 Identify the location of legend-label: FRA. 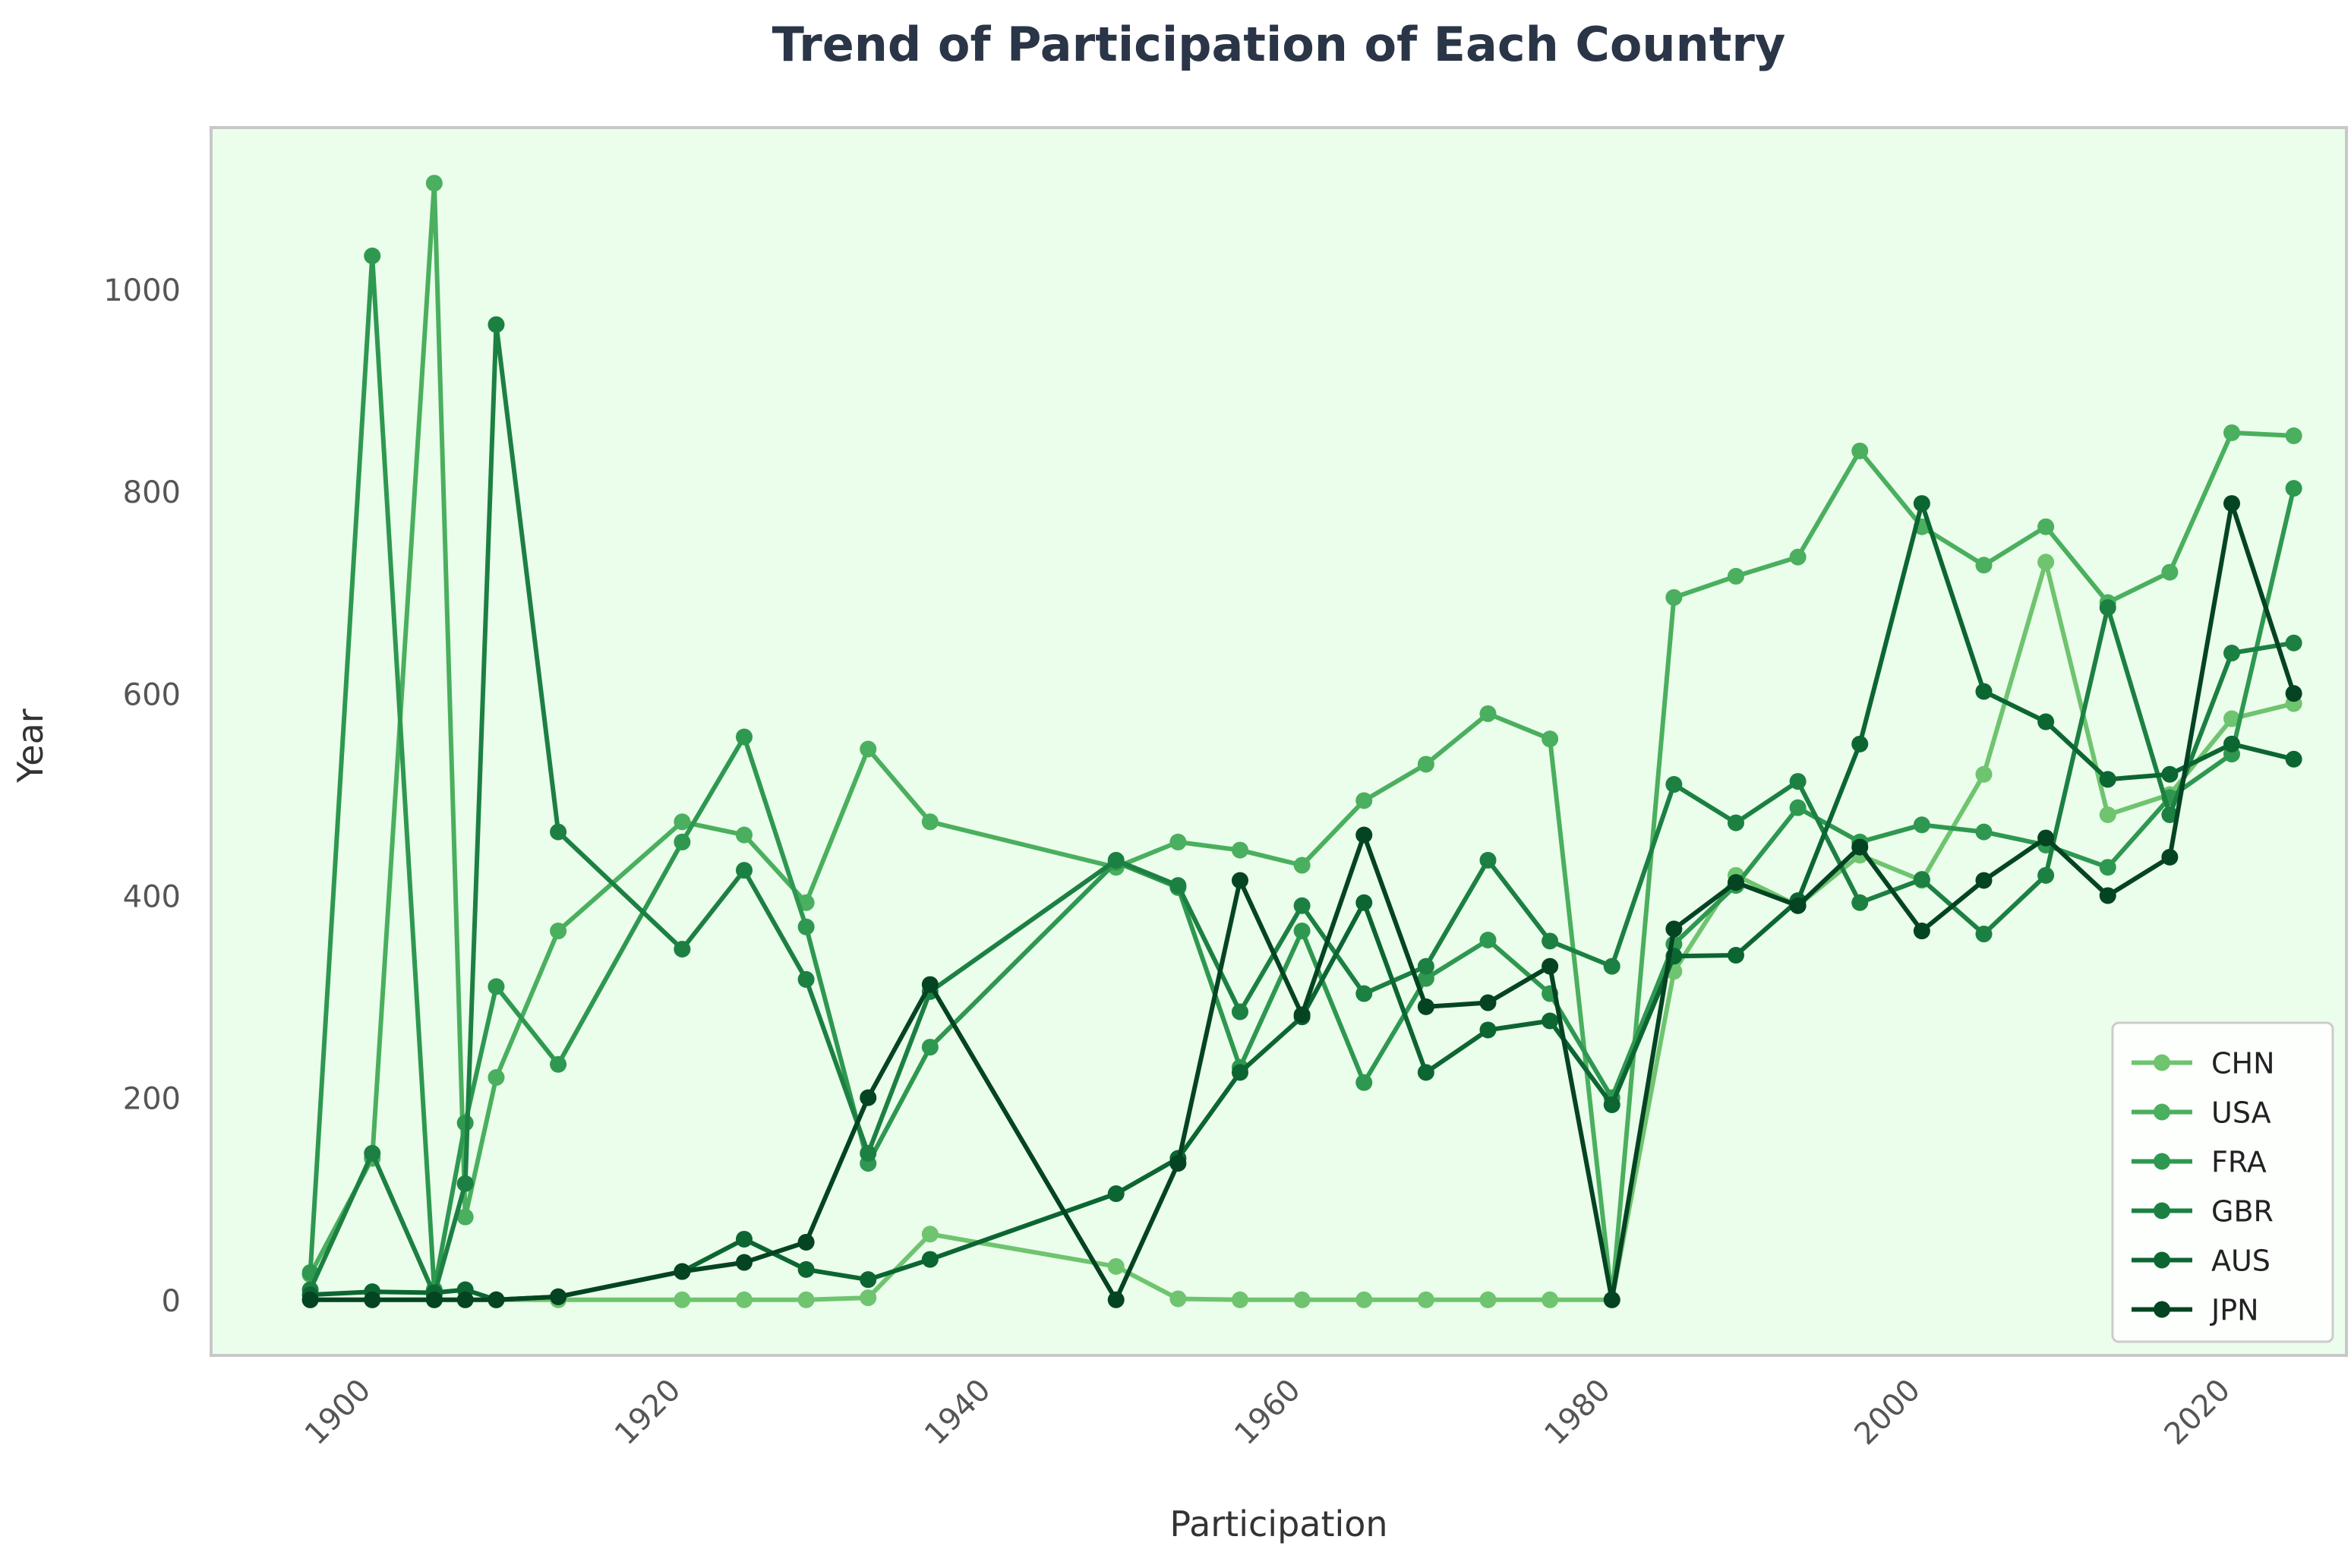
(2239, 1163).